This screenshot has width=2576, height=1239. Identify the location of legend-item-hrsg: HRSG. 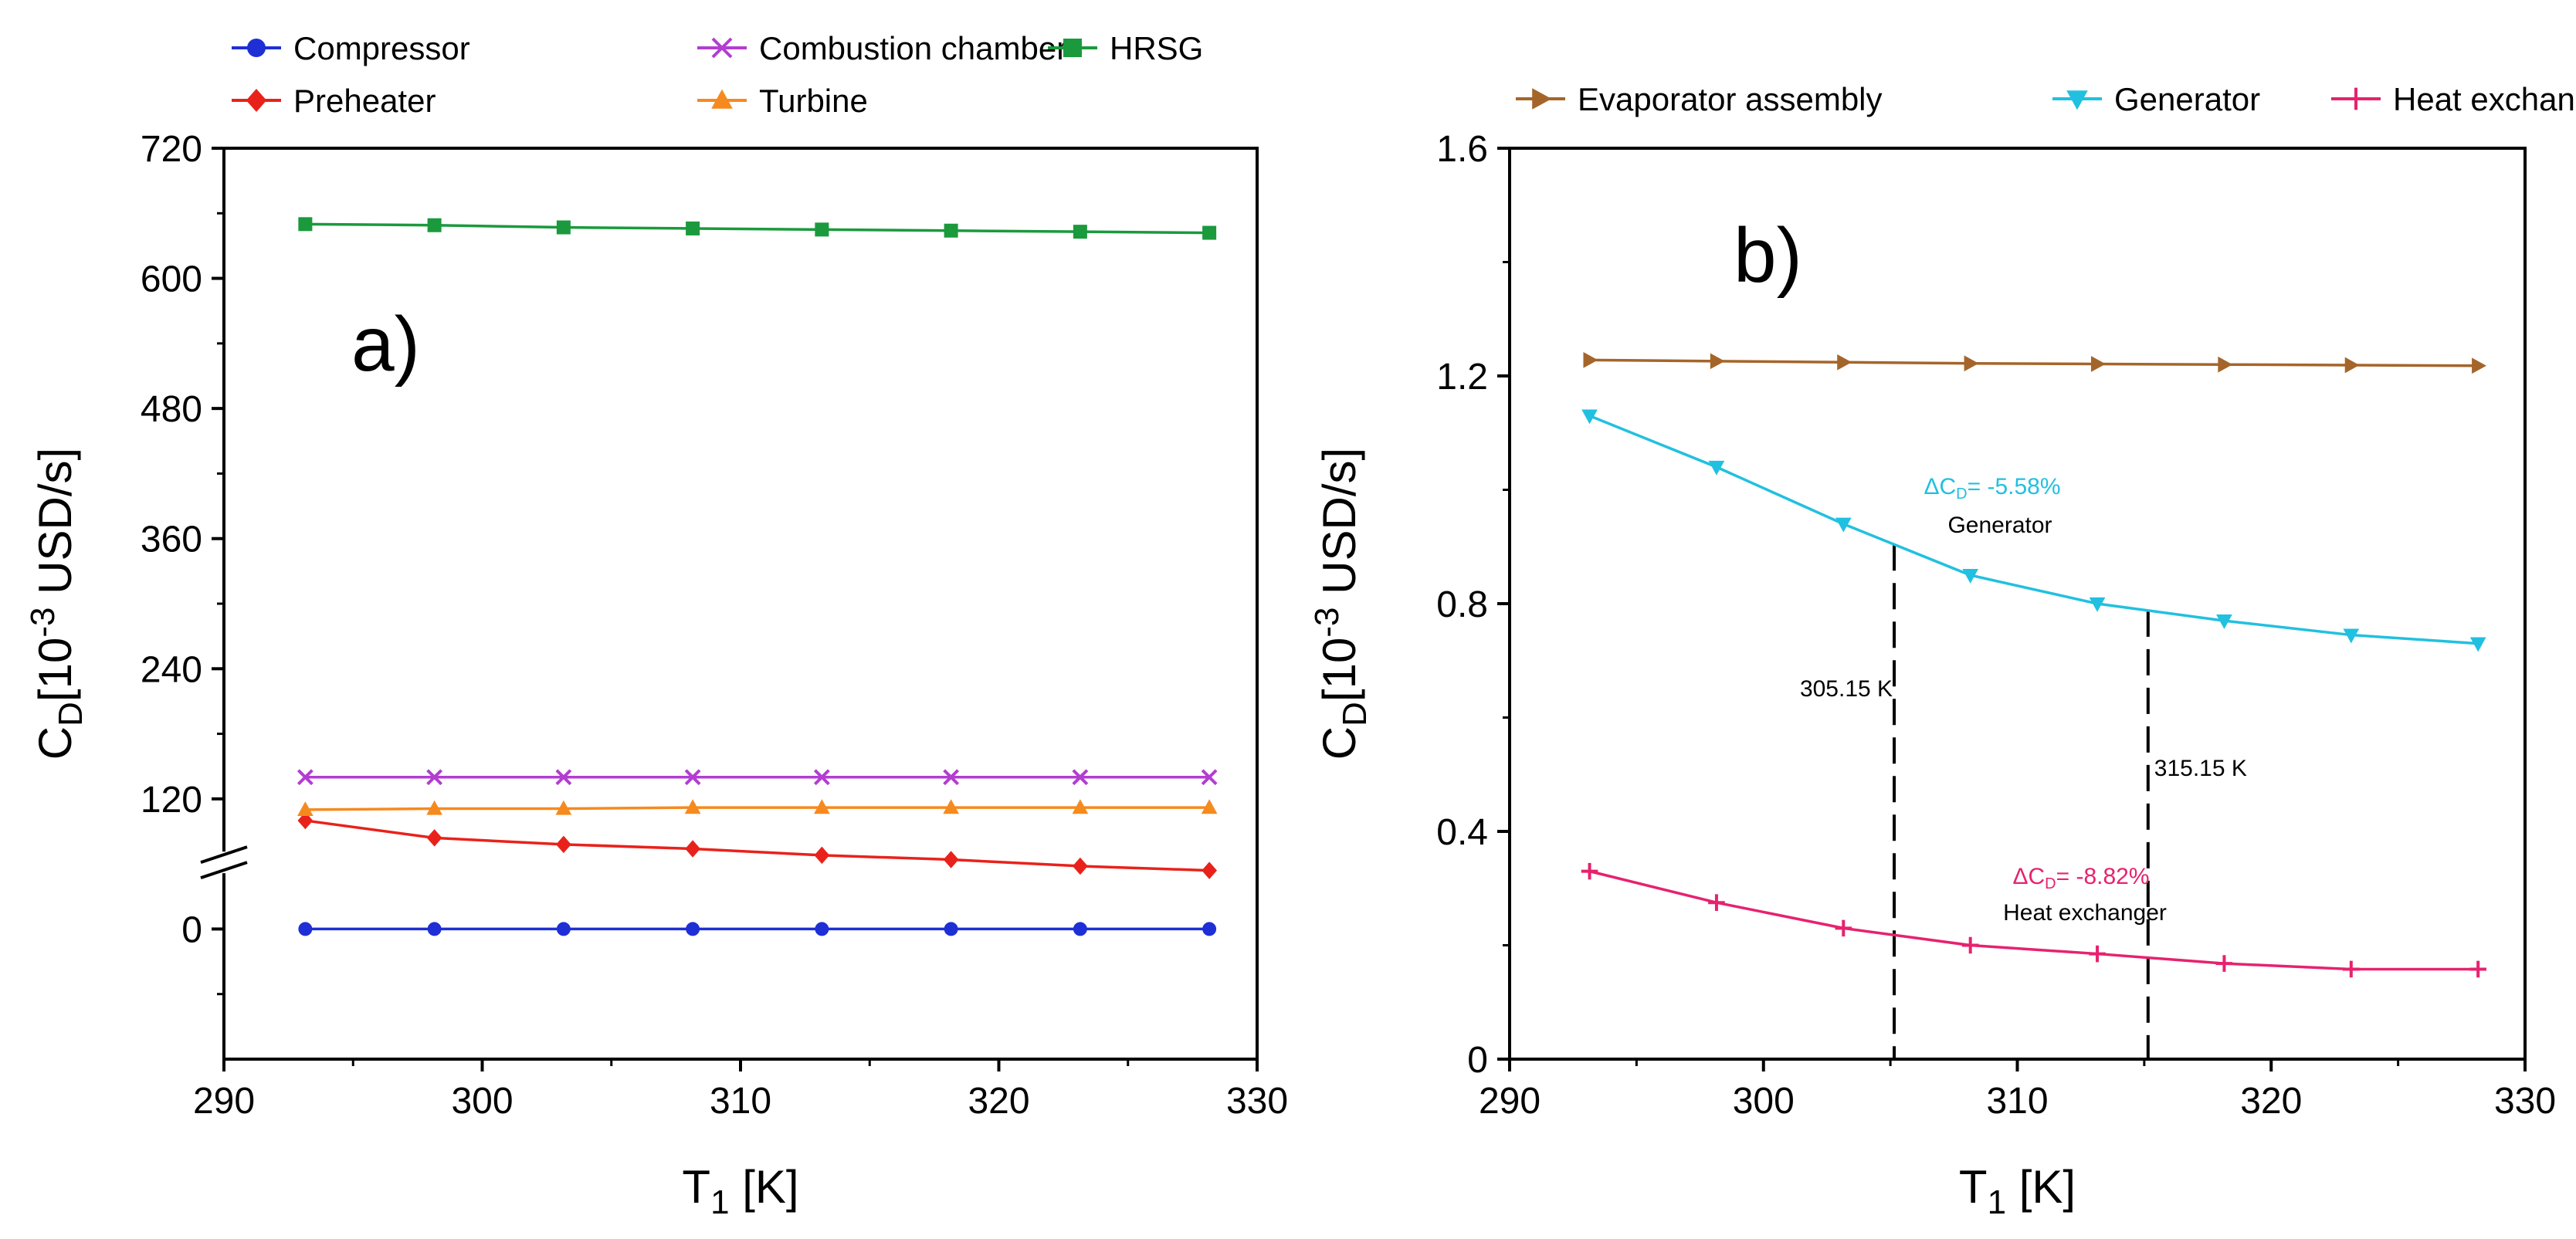
(1125, 48).